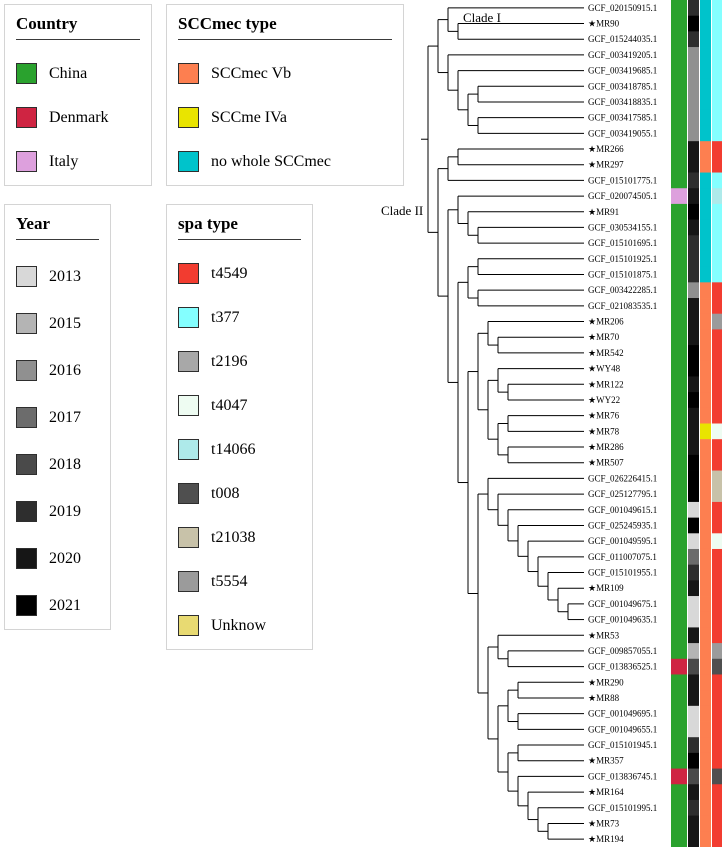 The image size is (722, 847). Describe the element at coordinates (606, 165) in the screenshot. I see `tip-label-starred: ★MR297` at that location.